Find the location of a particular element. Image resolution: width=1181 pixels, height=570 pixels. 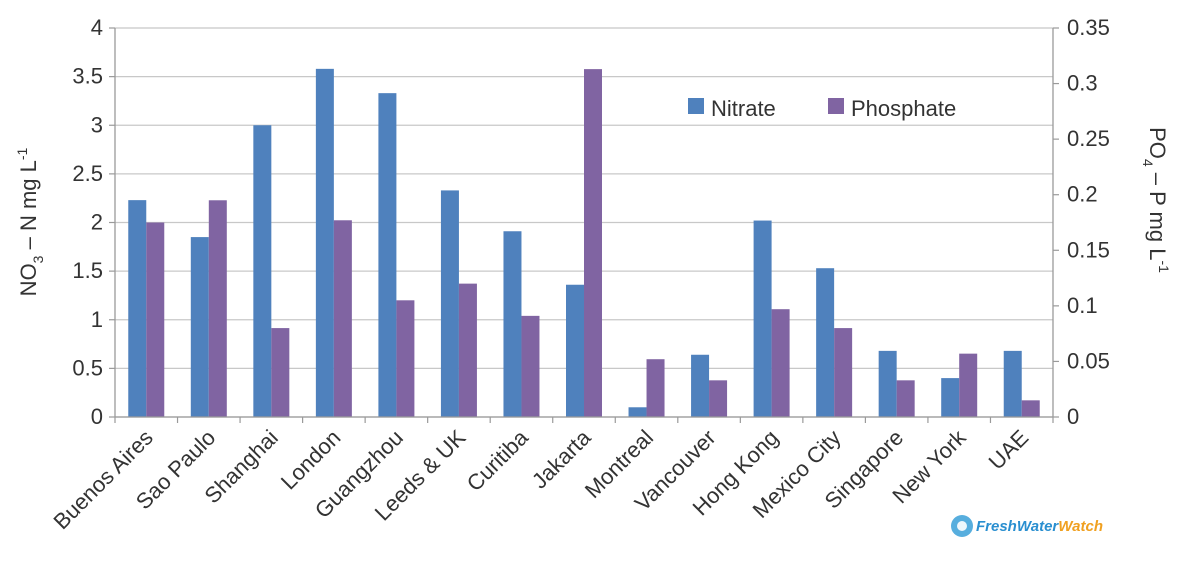

y2-tick-label: 0.25 is located at coordinates (1088, 138).